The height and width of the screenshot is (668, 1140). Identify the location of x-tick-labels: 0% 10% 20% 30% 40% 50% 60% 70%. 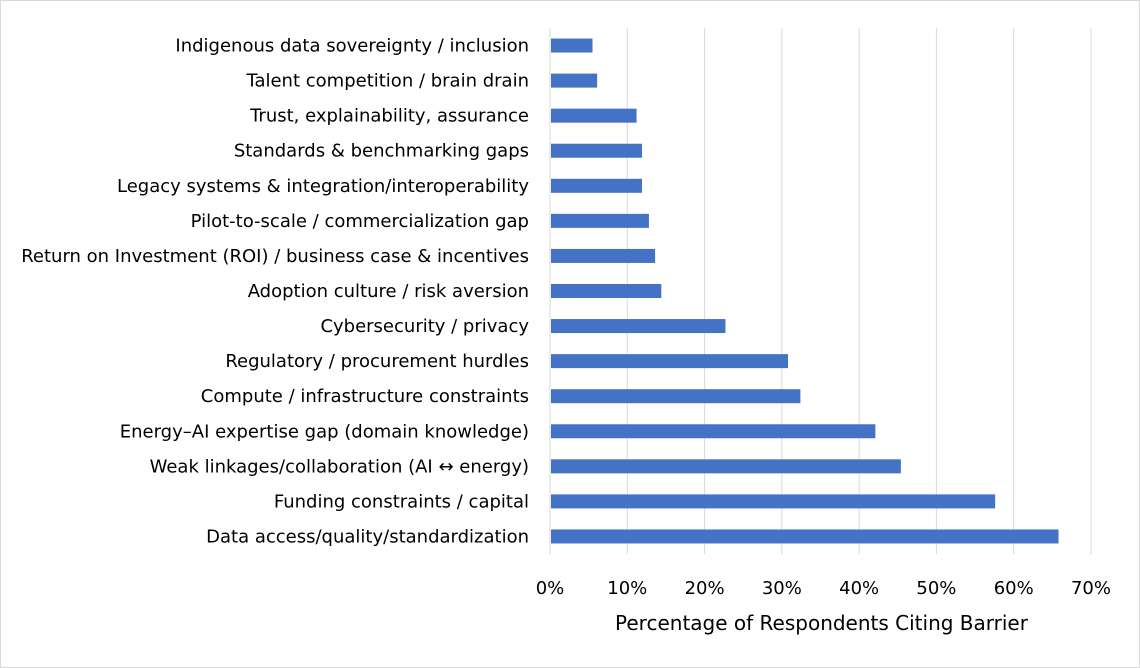
(823, 588).